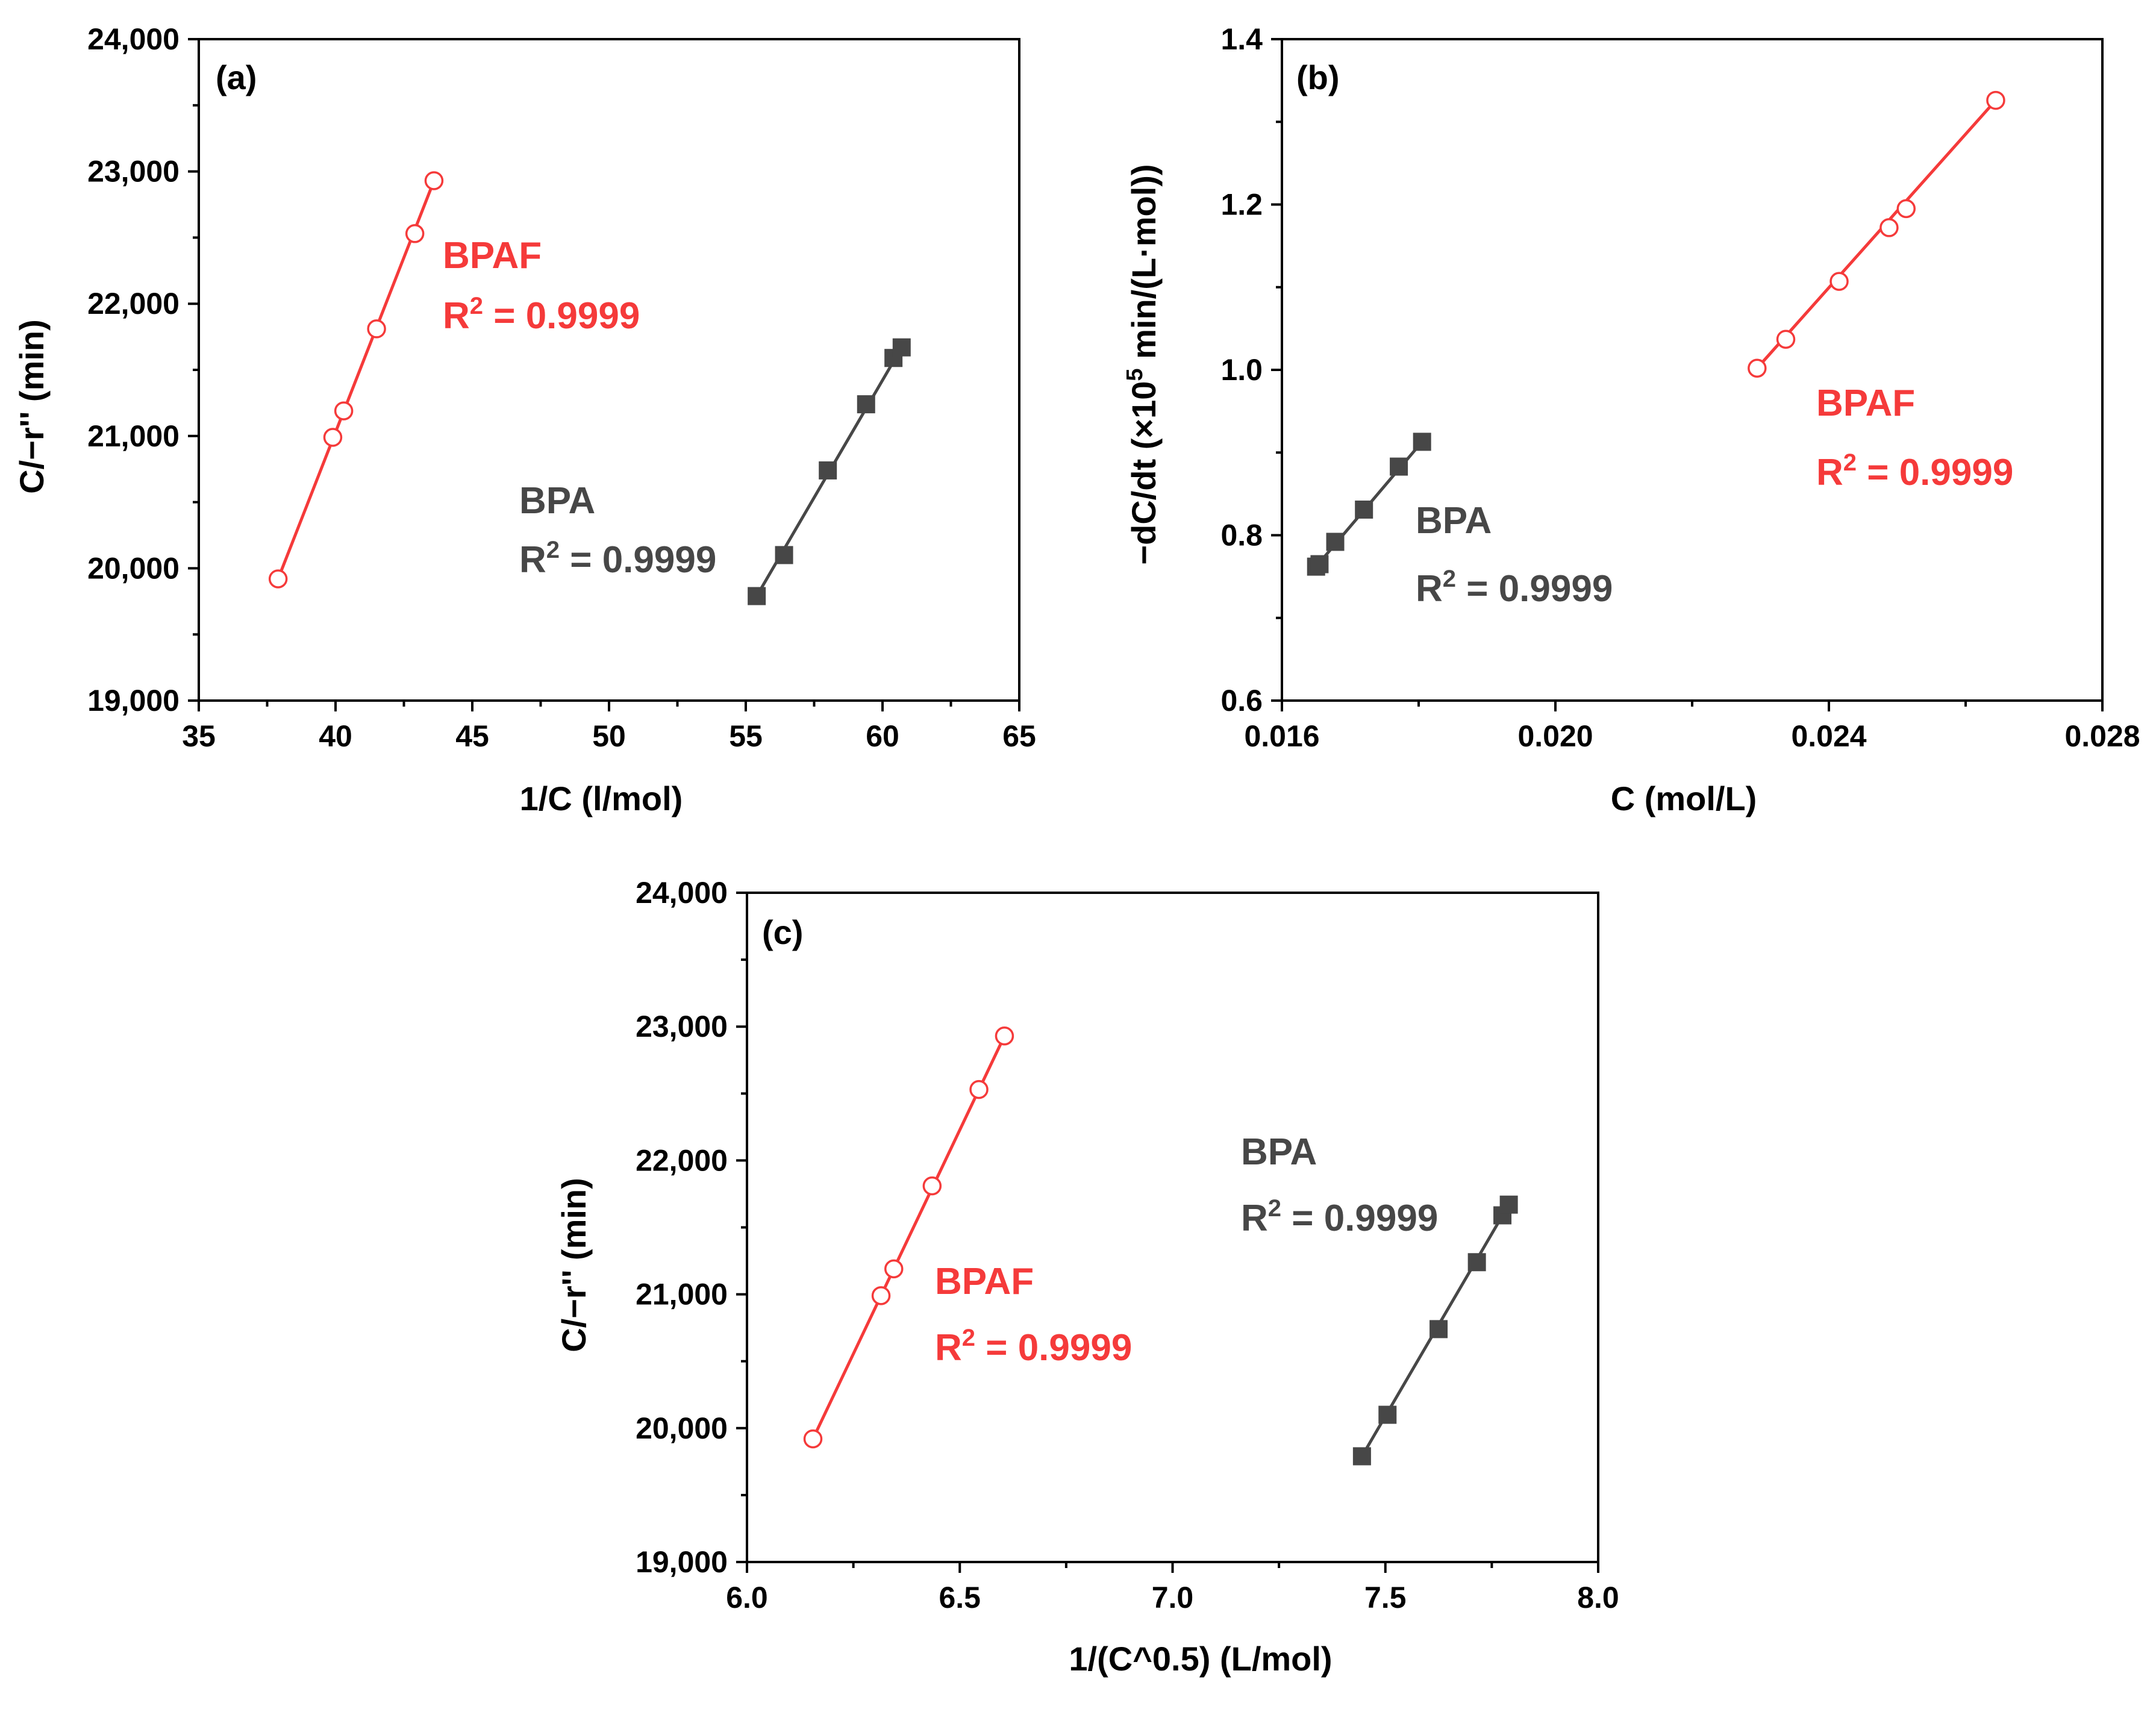  Describe the element at coordinates (1429, 589) in the screenshot. I see `panel-b-bpa-r2-prefix: R` at that location.